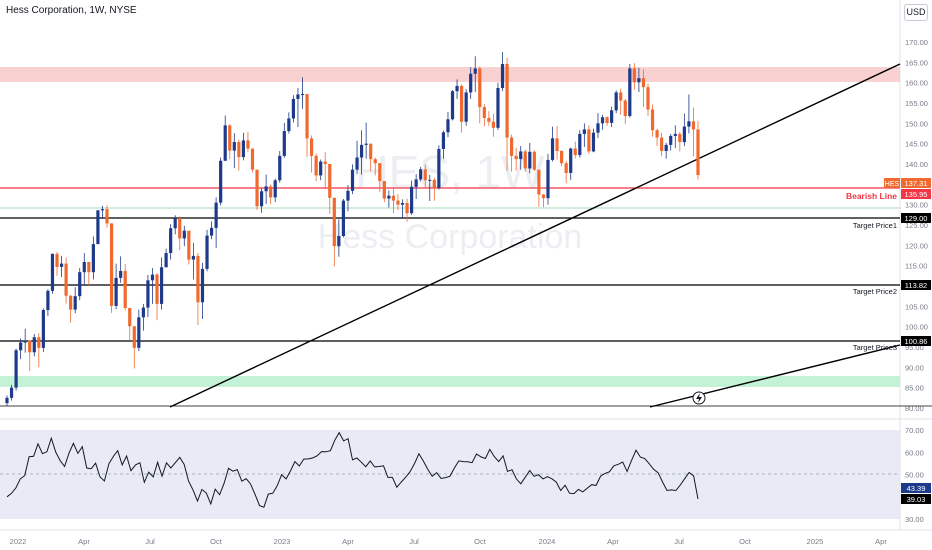 The image size is (932, 550). What do you see at coordinates (916, 194) in the screenshot?
I see `bearish-value-badge` at bounding box center [916, 194].